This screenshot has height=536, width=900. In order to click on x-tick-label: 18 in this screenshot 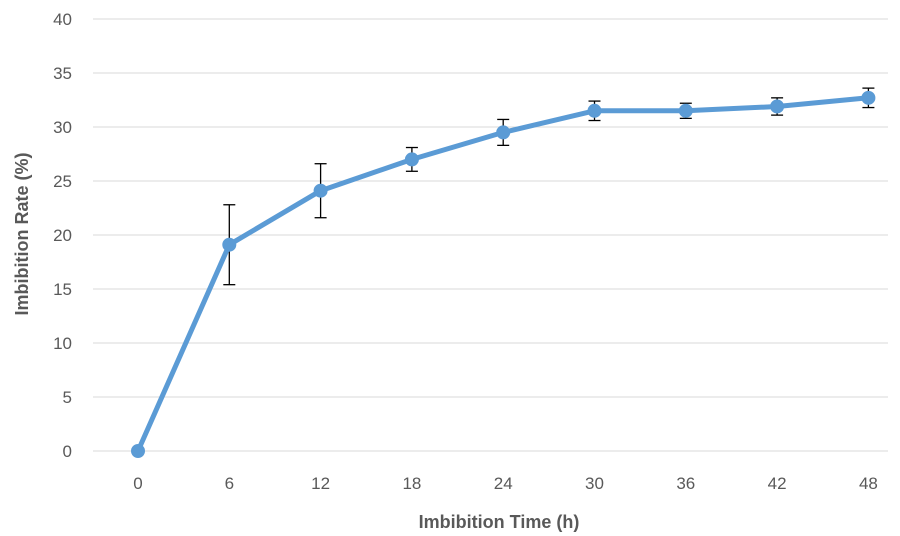, I will do `click(411, 483)`.